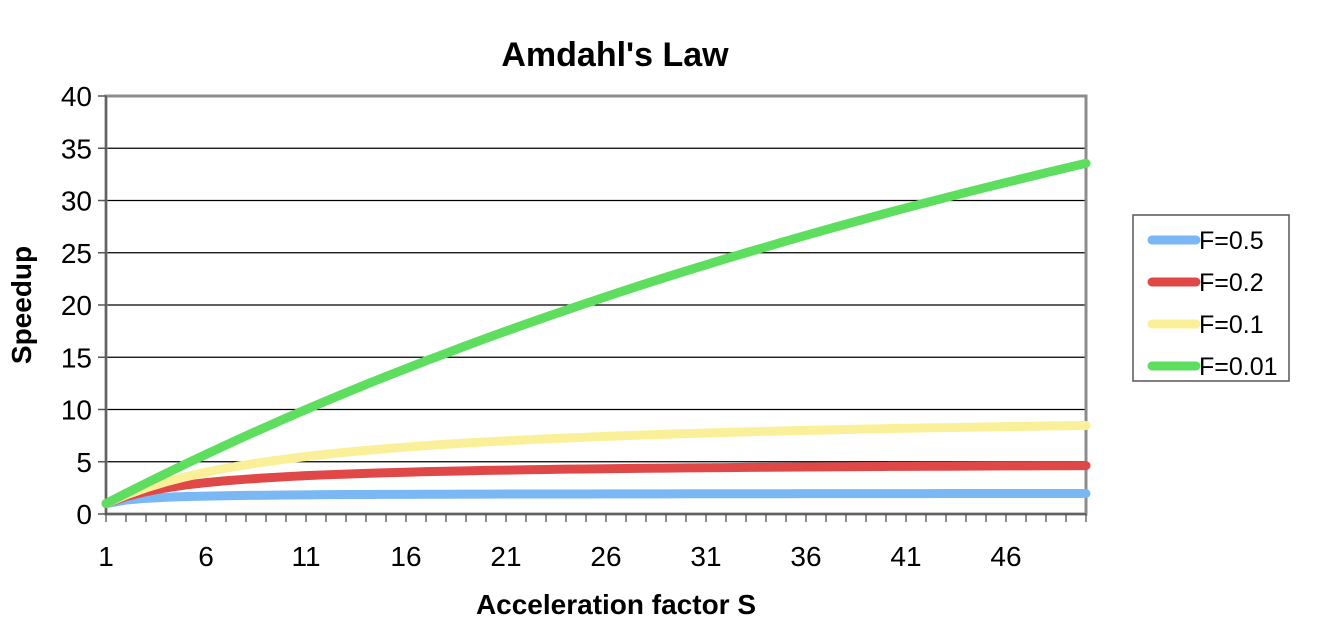 Image resolution: width=1327 pixels, height=634 pixels. What do you see at coordinates (76, 357) in the screenshot?
I see `y-tick-label: 15` at bounding box center [76, 357].